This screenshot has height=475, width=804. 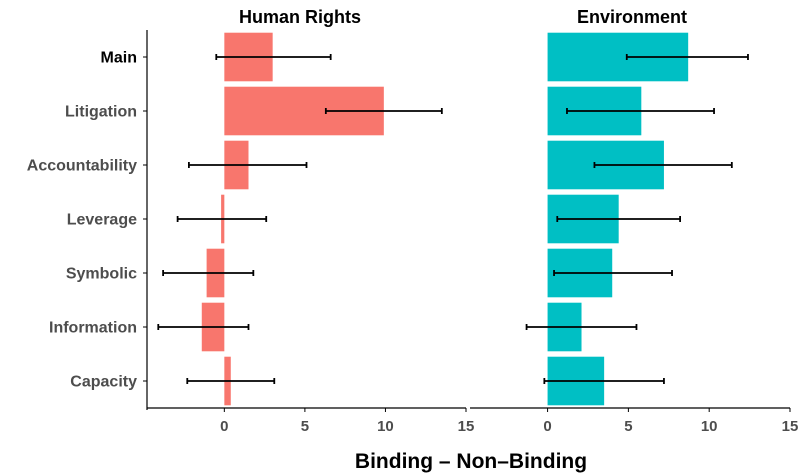 I want to click on panel-title-environment: Environment, so click(x=632, y=17).